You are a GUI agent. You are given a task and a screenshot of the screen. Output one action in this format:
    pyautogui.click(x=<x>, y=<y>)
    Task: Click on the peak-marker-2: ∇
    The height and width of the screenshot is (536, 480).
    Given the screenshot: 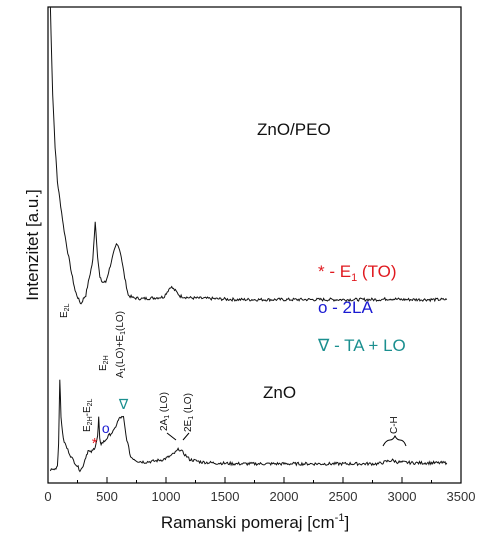 What is the action you would take?
    pyautogui.click(x=123, y=404)
    